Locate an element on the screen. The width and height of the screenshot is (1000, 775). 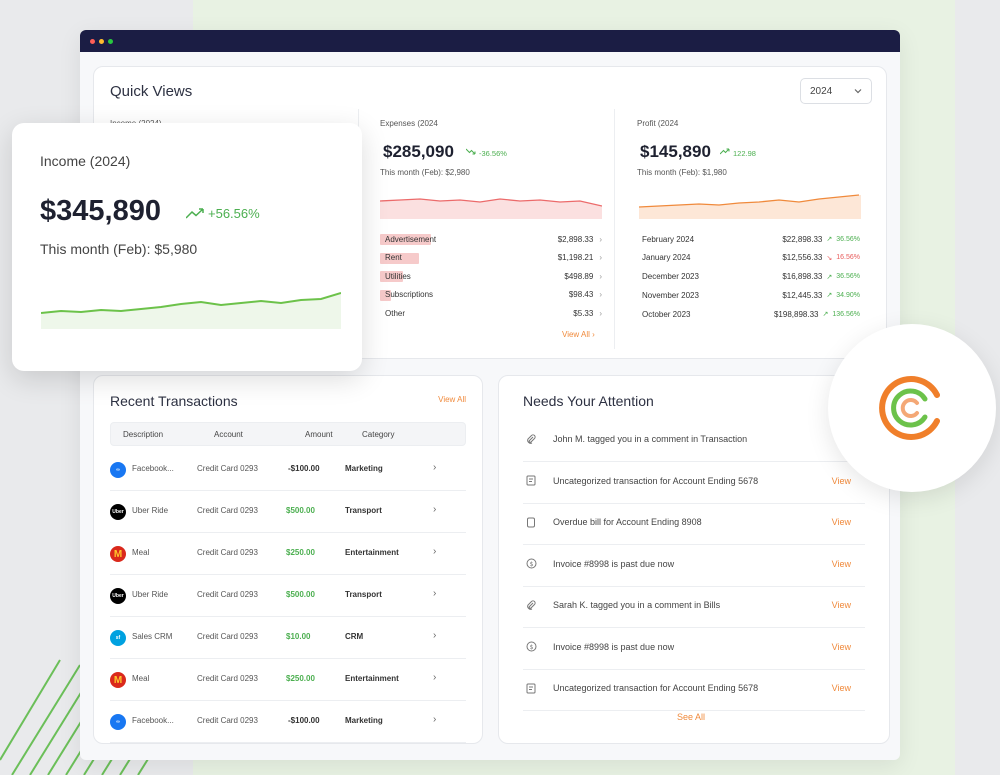
profit-month-label: November 2023 is located at coordinates (670, 295).